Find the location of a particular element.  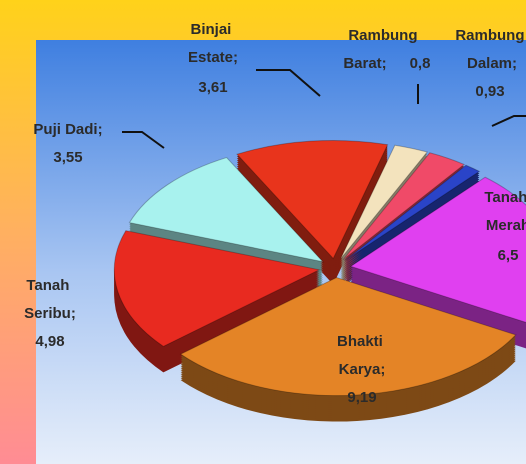

data-label-value: 0,8 is located at coordinates (420, 63).